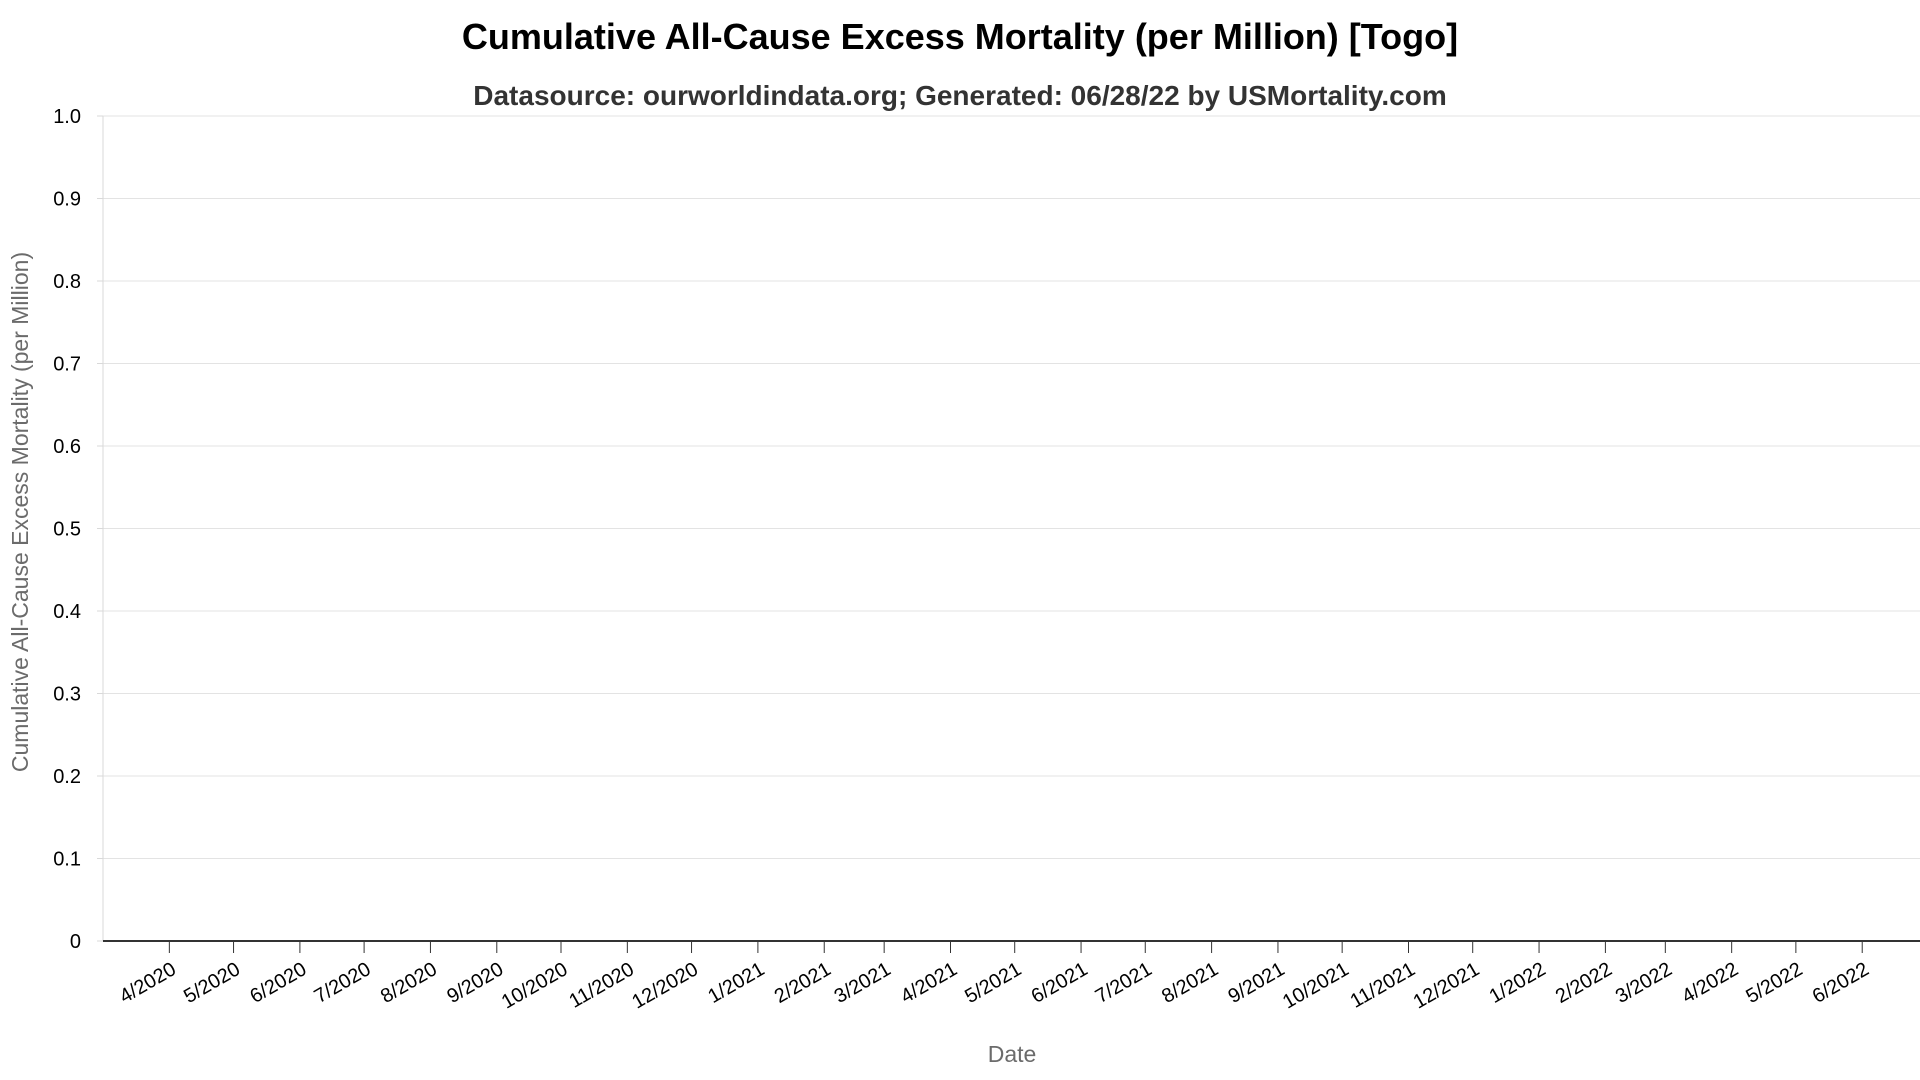 The image size is (1920, 1080). Describe the element at coordinates (1012, 1054) in the screenshot. I see `x-axis-label: Date` at that location.